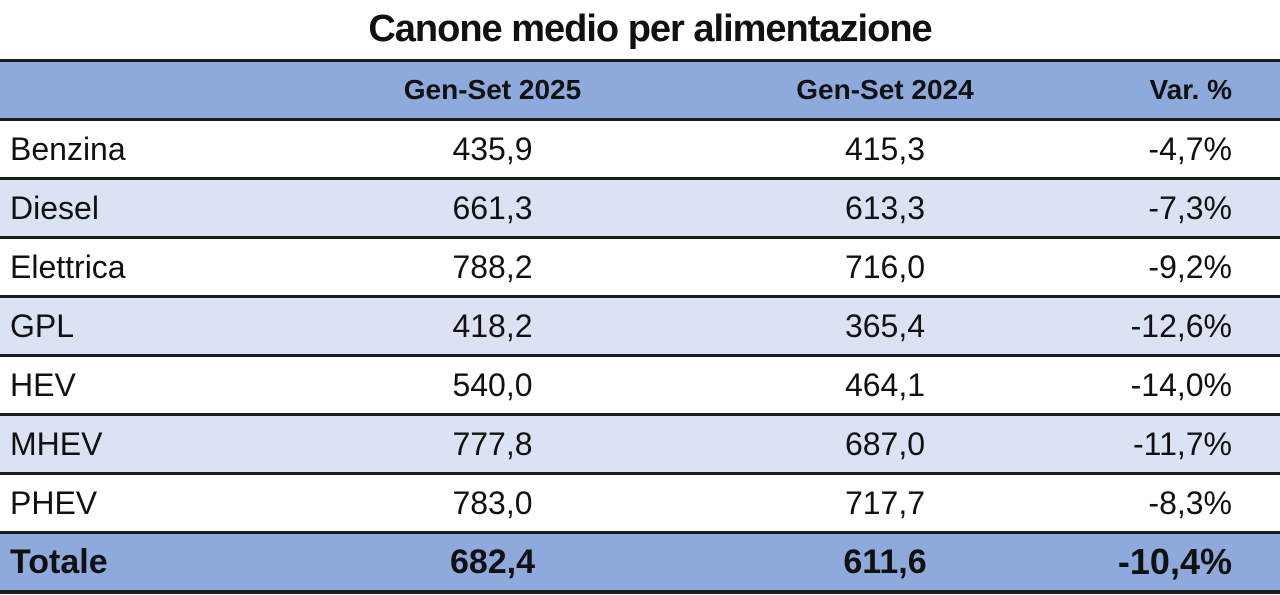  I want to click on value-2025: 418,2, so click(492, 326).